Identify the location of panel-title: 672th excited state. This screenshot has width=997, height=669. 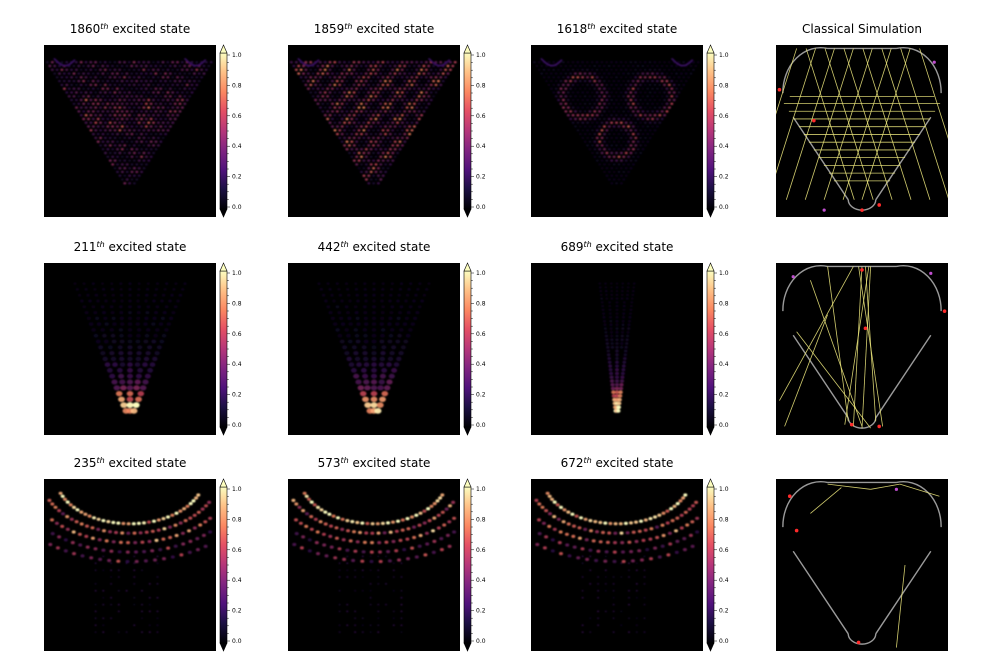
(617, 463).